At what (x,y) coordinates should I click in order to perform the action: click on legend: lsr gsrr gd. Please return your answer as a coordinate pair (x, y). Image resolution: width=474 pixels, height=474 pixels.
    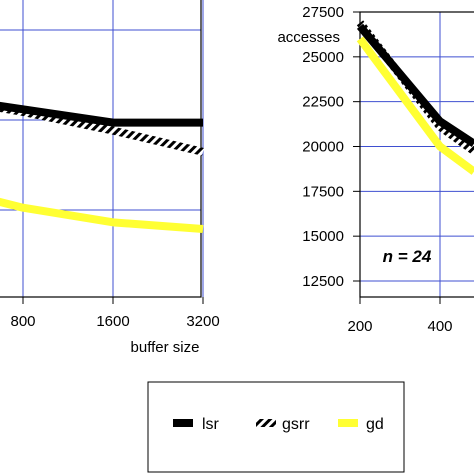
    Looking at the image, I should click on (276, 427).